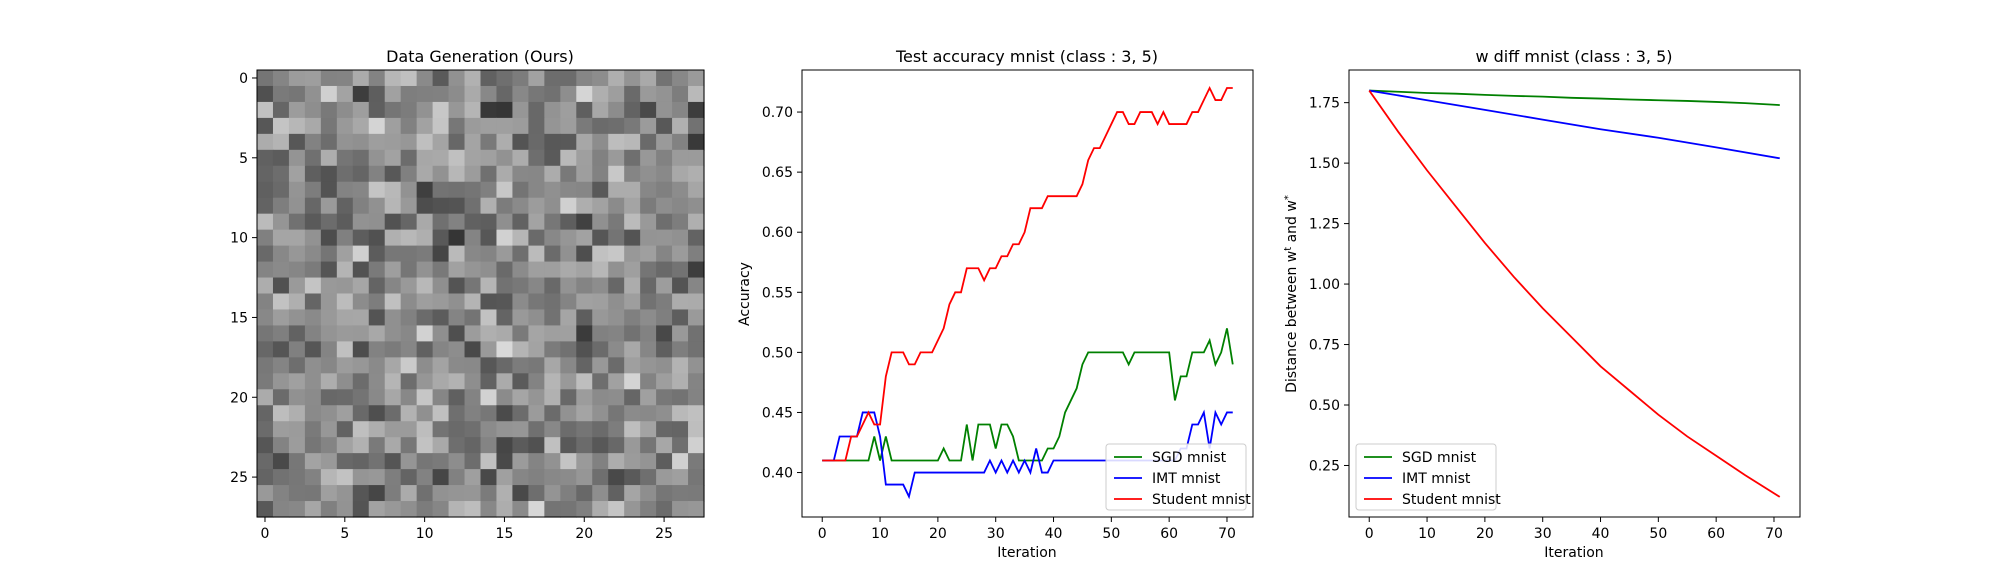 The image size is (2000, 580). What do you see at coordinates (1324, 164) in the screenshot?
I see `y-tick-label: 1.50` at bounding box center [1324, 164].